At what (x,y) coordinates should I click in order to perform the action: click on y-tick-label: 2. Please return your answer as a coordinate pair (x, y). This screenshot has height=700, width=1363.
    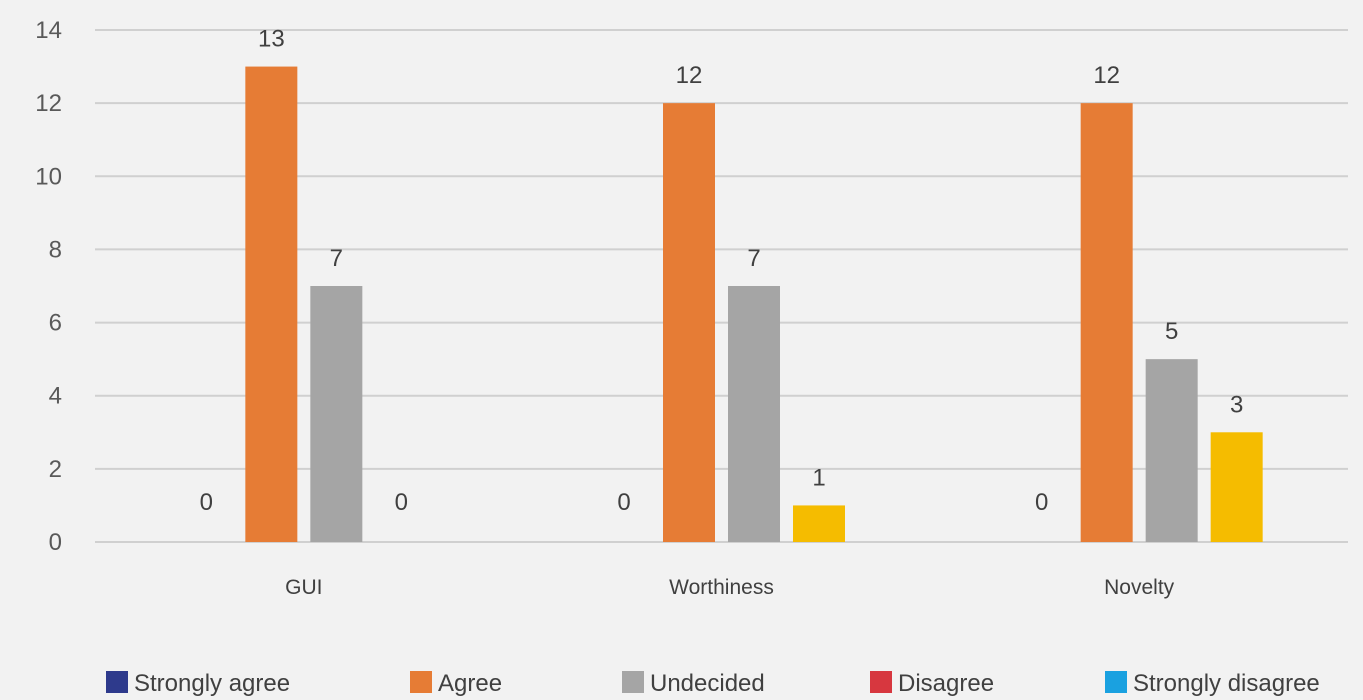
    Looking at the image, I should click on (55, 469).